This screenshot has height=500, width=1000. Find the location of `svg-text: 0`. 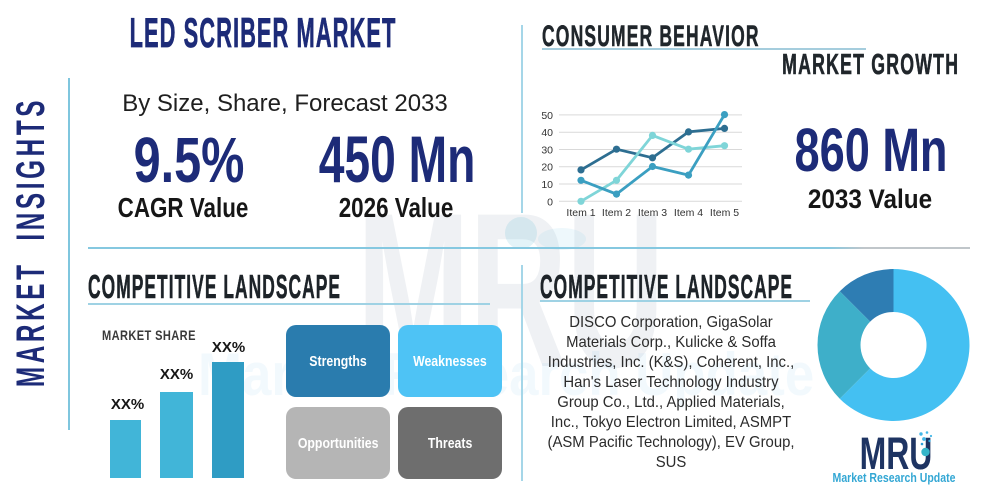

svg-text: 0 is located at coordinates (550, 202).